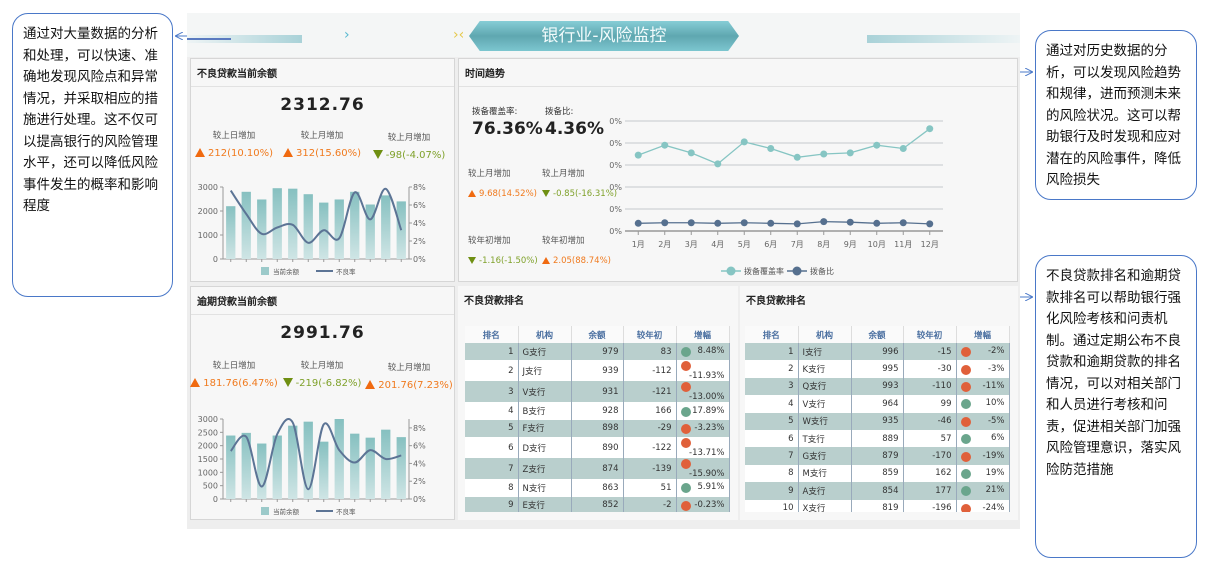 The image size is (1215, 576). Describe the element at coordinates (650, 448) in the screenshot. I see `ytd-change-cell: -122` at that location.